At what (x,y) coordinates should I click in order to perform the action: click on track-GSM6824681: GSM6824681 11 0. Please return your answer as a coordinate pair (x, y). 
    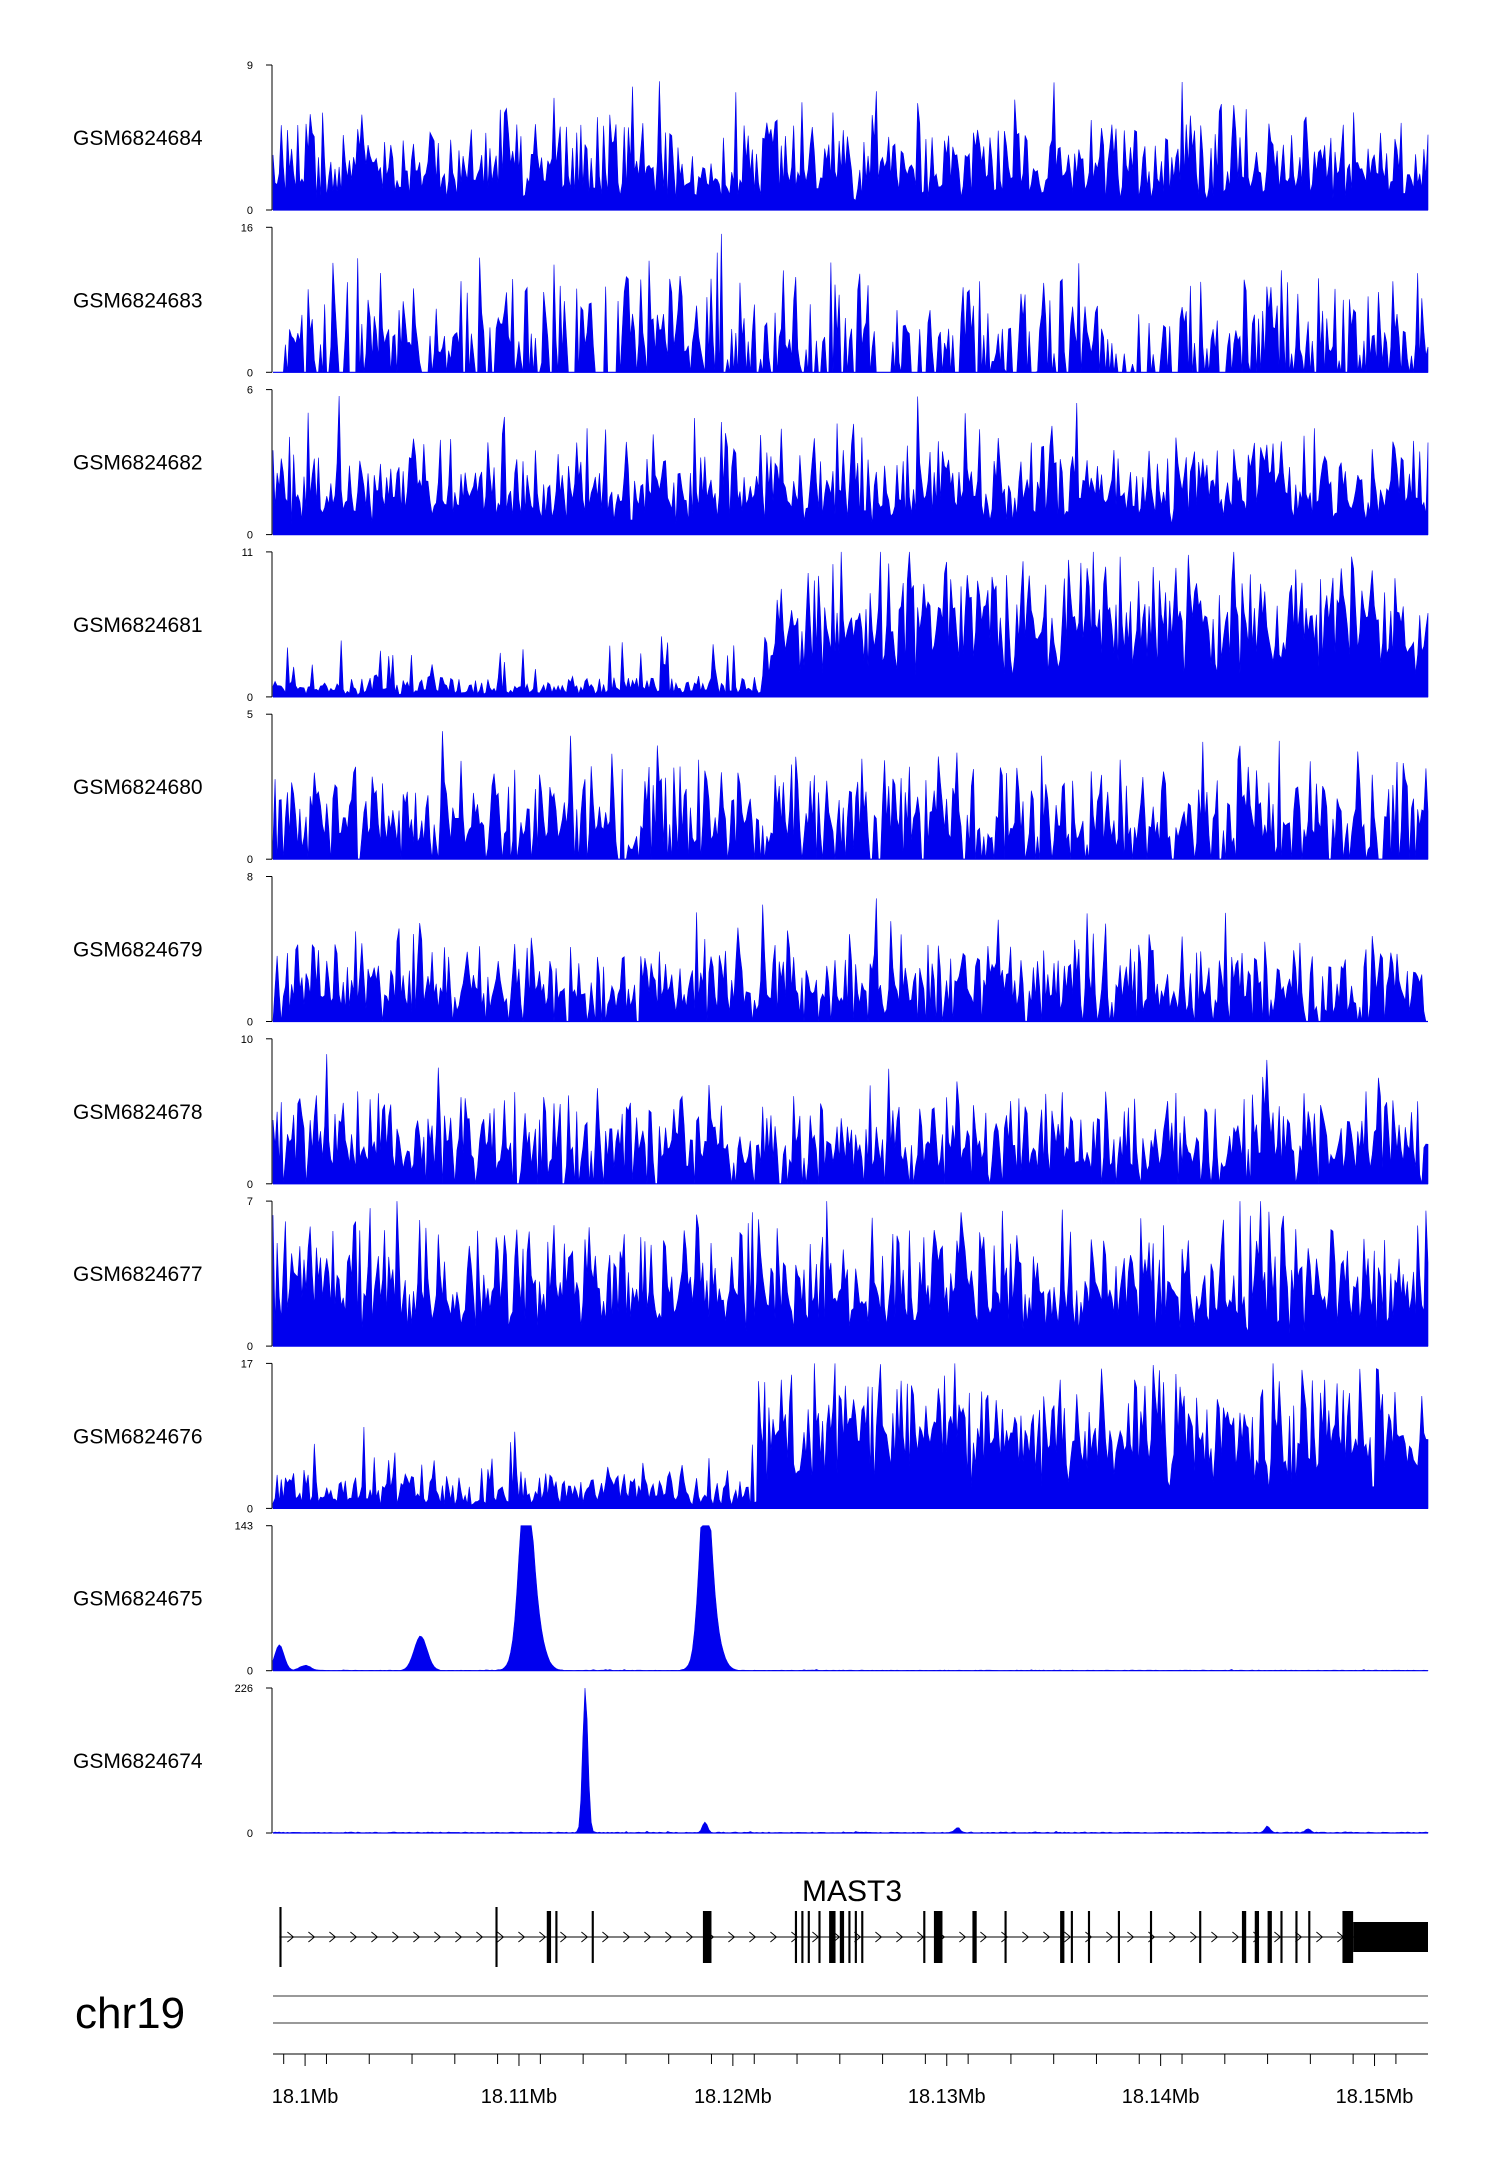
    Looking at the image, I should click on (751, 625).